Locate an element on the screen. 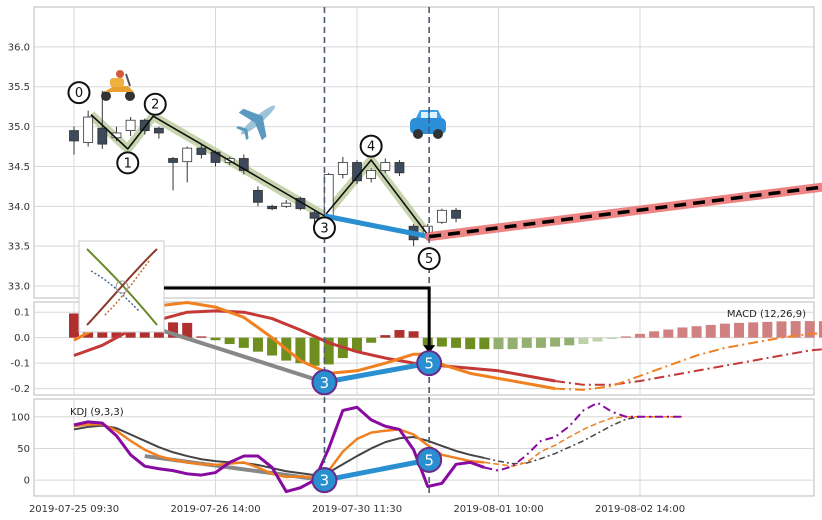 This screenshot has width=822, height=520. x-tick-label: 2019-07-25 09:30 is located at coordinates (74, 509).